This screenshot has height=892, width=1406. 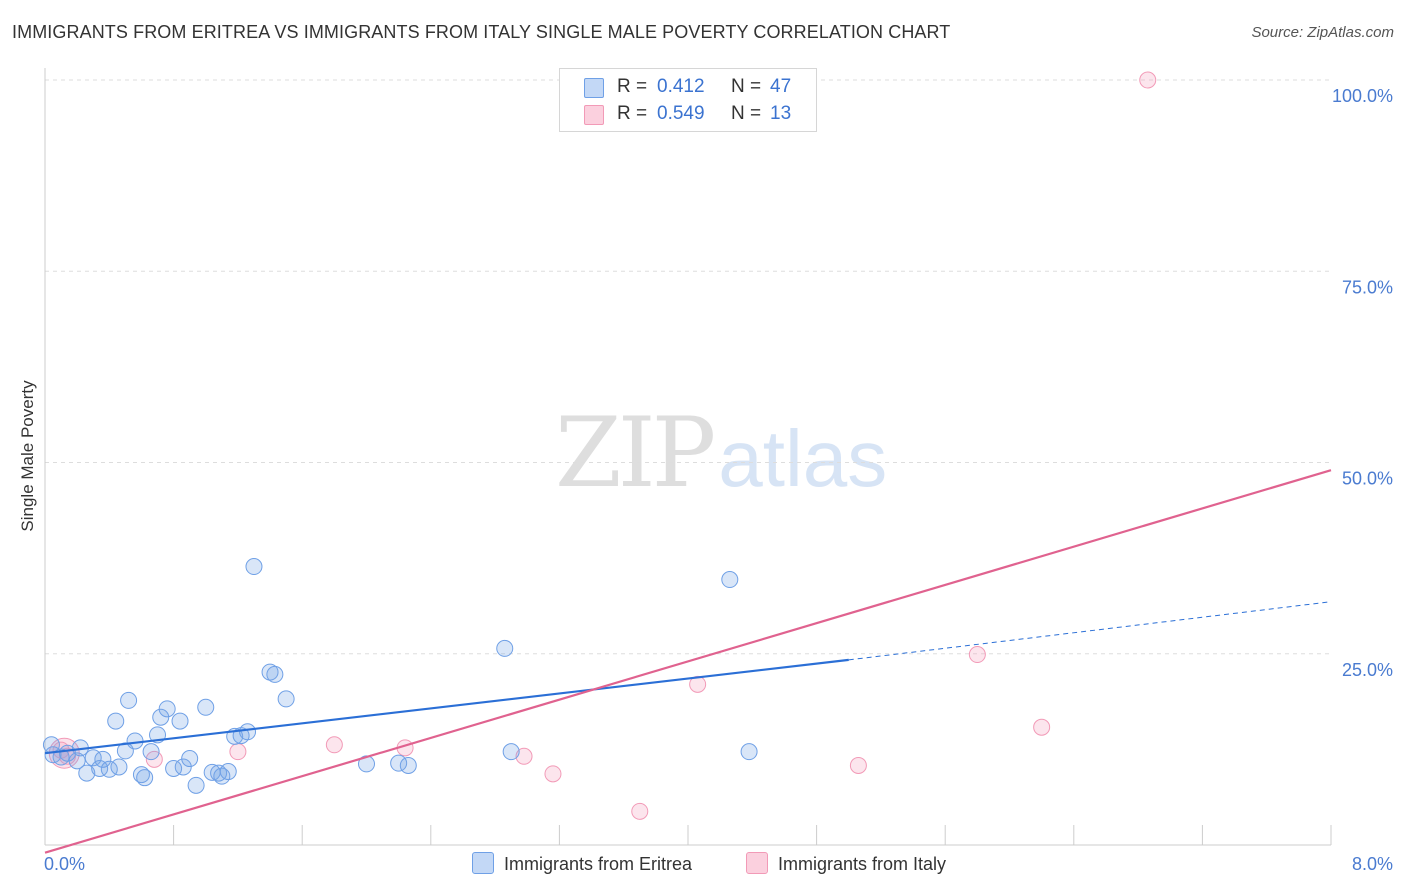 I want to click on watermark: ZIPatlas, so click(x=721, y=453).